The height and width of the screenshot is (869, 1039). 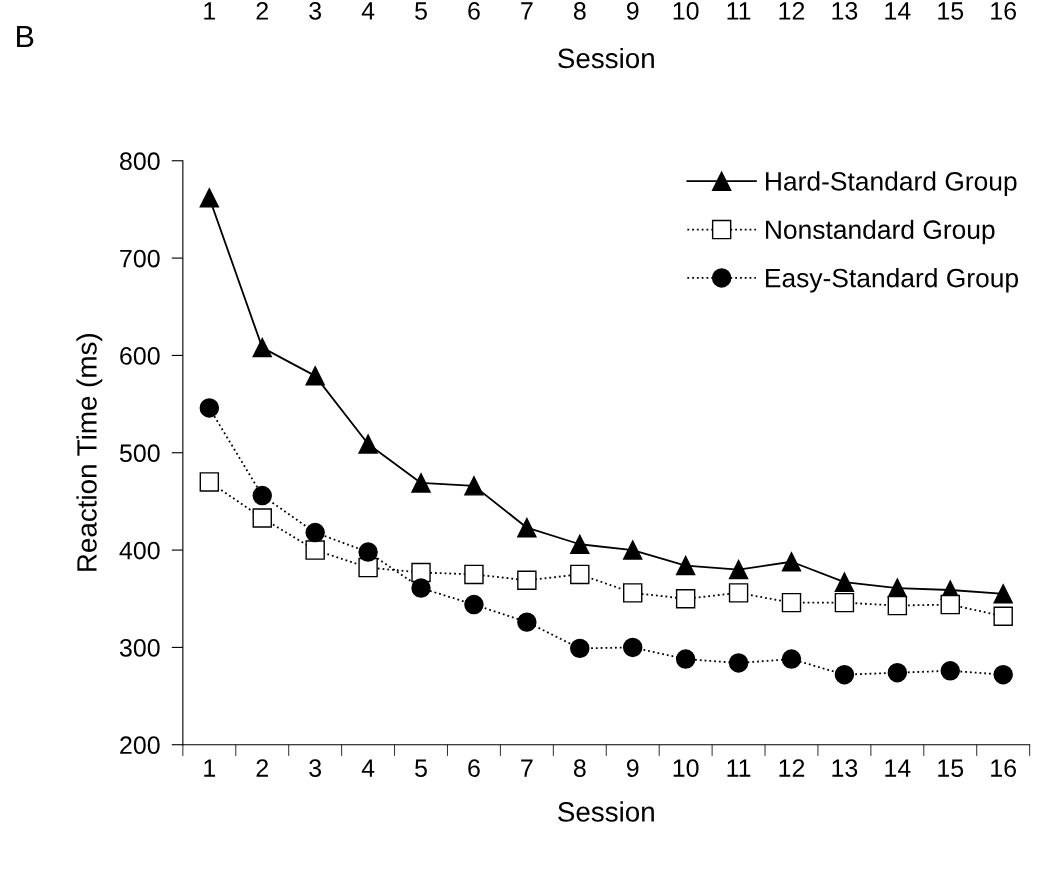 I want to click on x-tick-label: 7, so click(x=527, y=768).